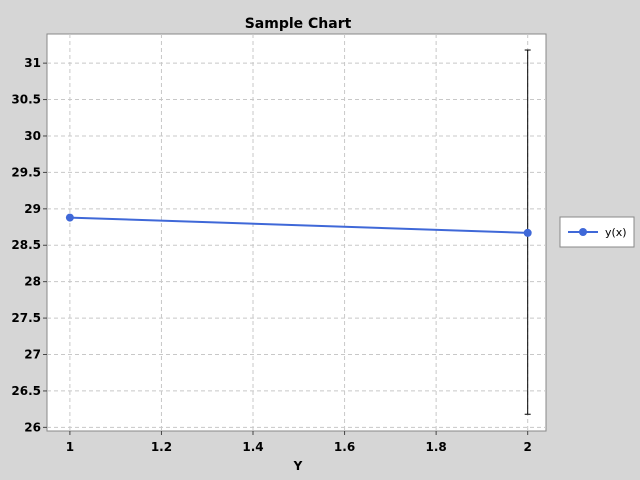 This screenshot has width=640, height=480. Describe the element at coordinates (32, 136) in the screenshot. I see `y-tick-label: 30` at that location.